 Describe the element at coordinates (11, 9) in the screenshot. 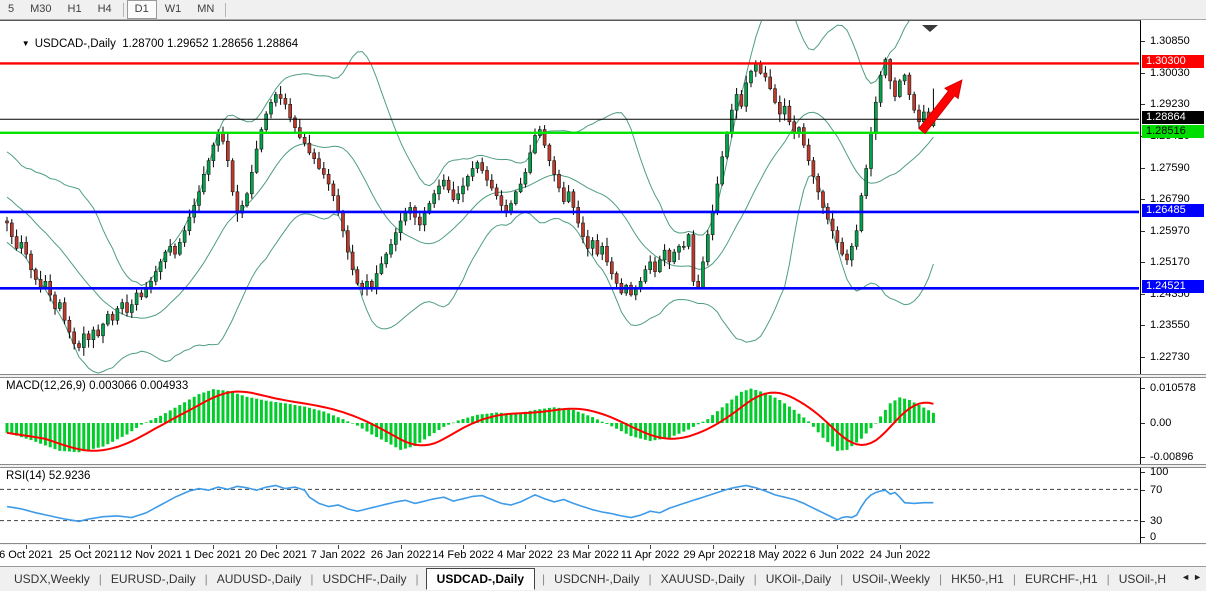

I see `timeframe-button-5: 5` at that location.